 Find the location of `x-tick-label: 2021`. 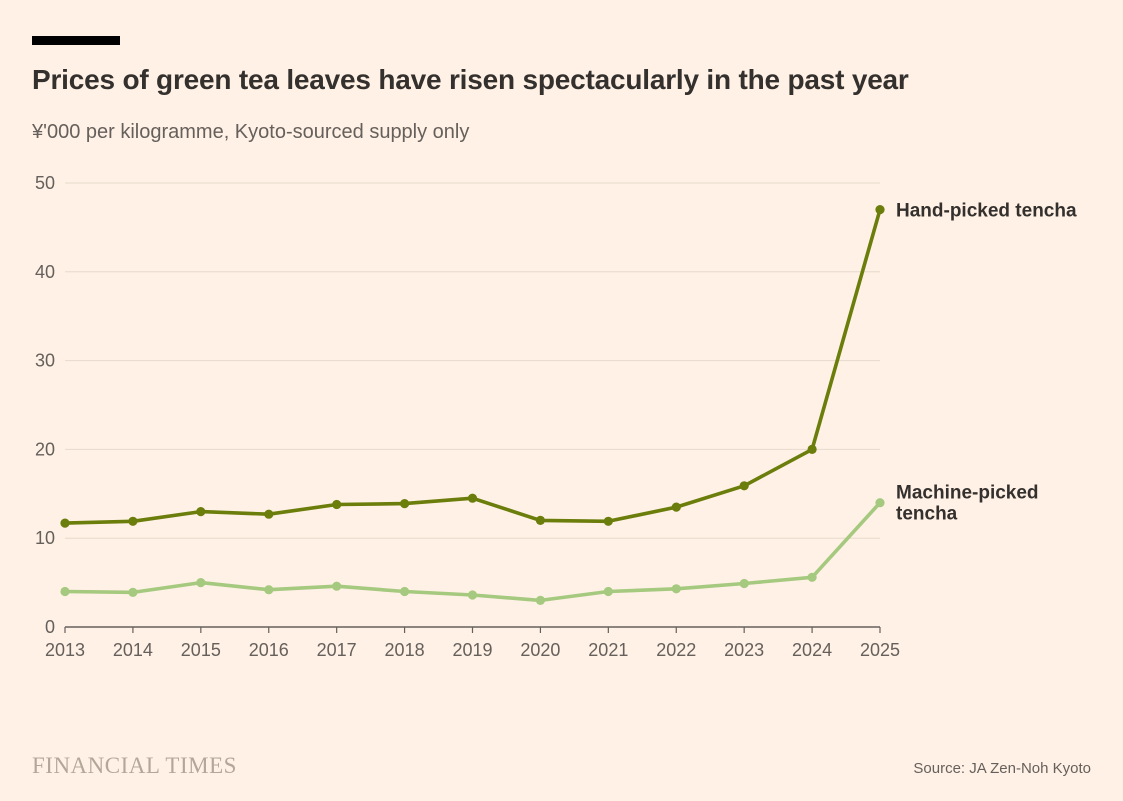

x-tick-label: 2021 is located at coordinates (608, 650).